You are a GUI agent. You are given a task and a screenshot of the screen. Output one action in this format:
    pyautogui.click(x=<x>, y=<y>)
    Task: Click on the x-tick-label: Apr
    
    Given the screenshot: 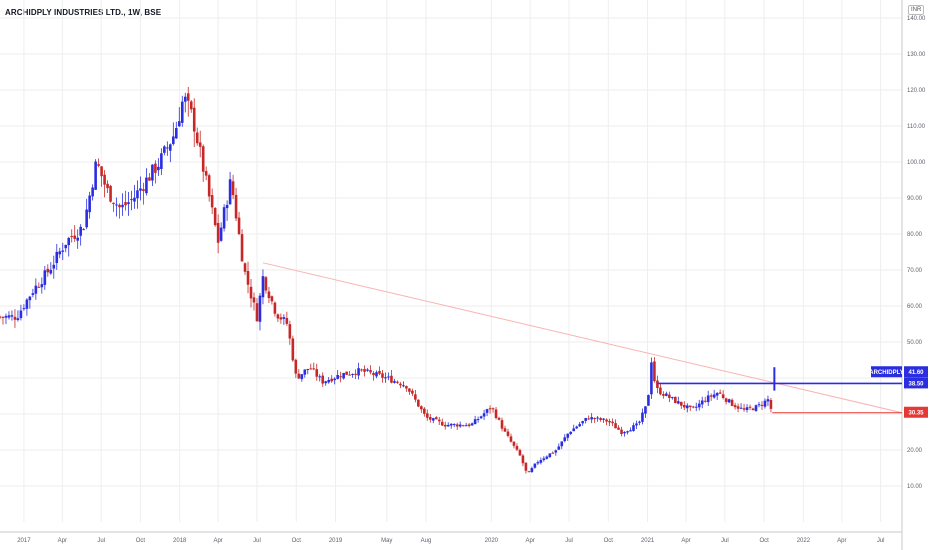 What is the action you would take?
    pyautogui.click(x=217, y=541)
    